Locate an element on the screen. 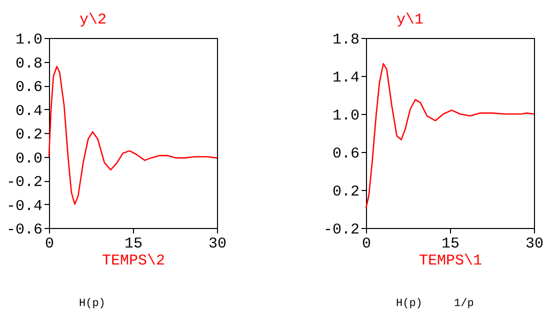 The width and height of the screenshot is (553, 328). y-tick-label: -0.4 is located at coordinates (24, 206).